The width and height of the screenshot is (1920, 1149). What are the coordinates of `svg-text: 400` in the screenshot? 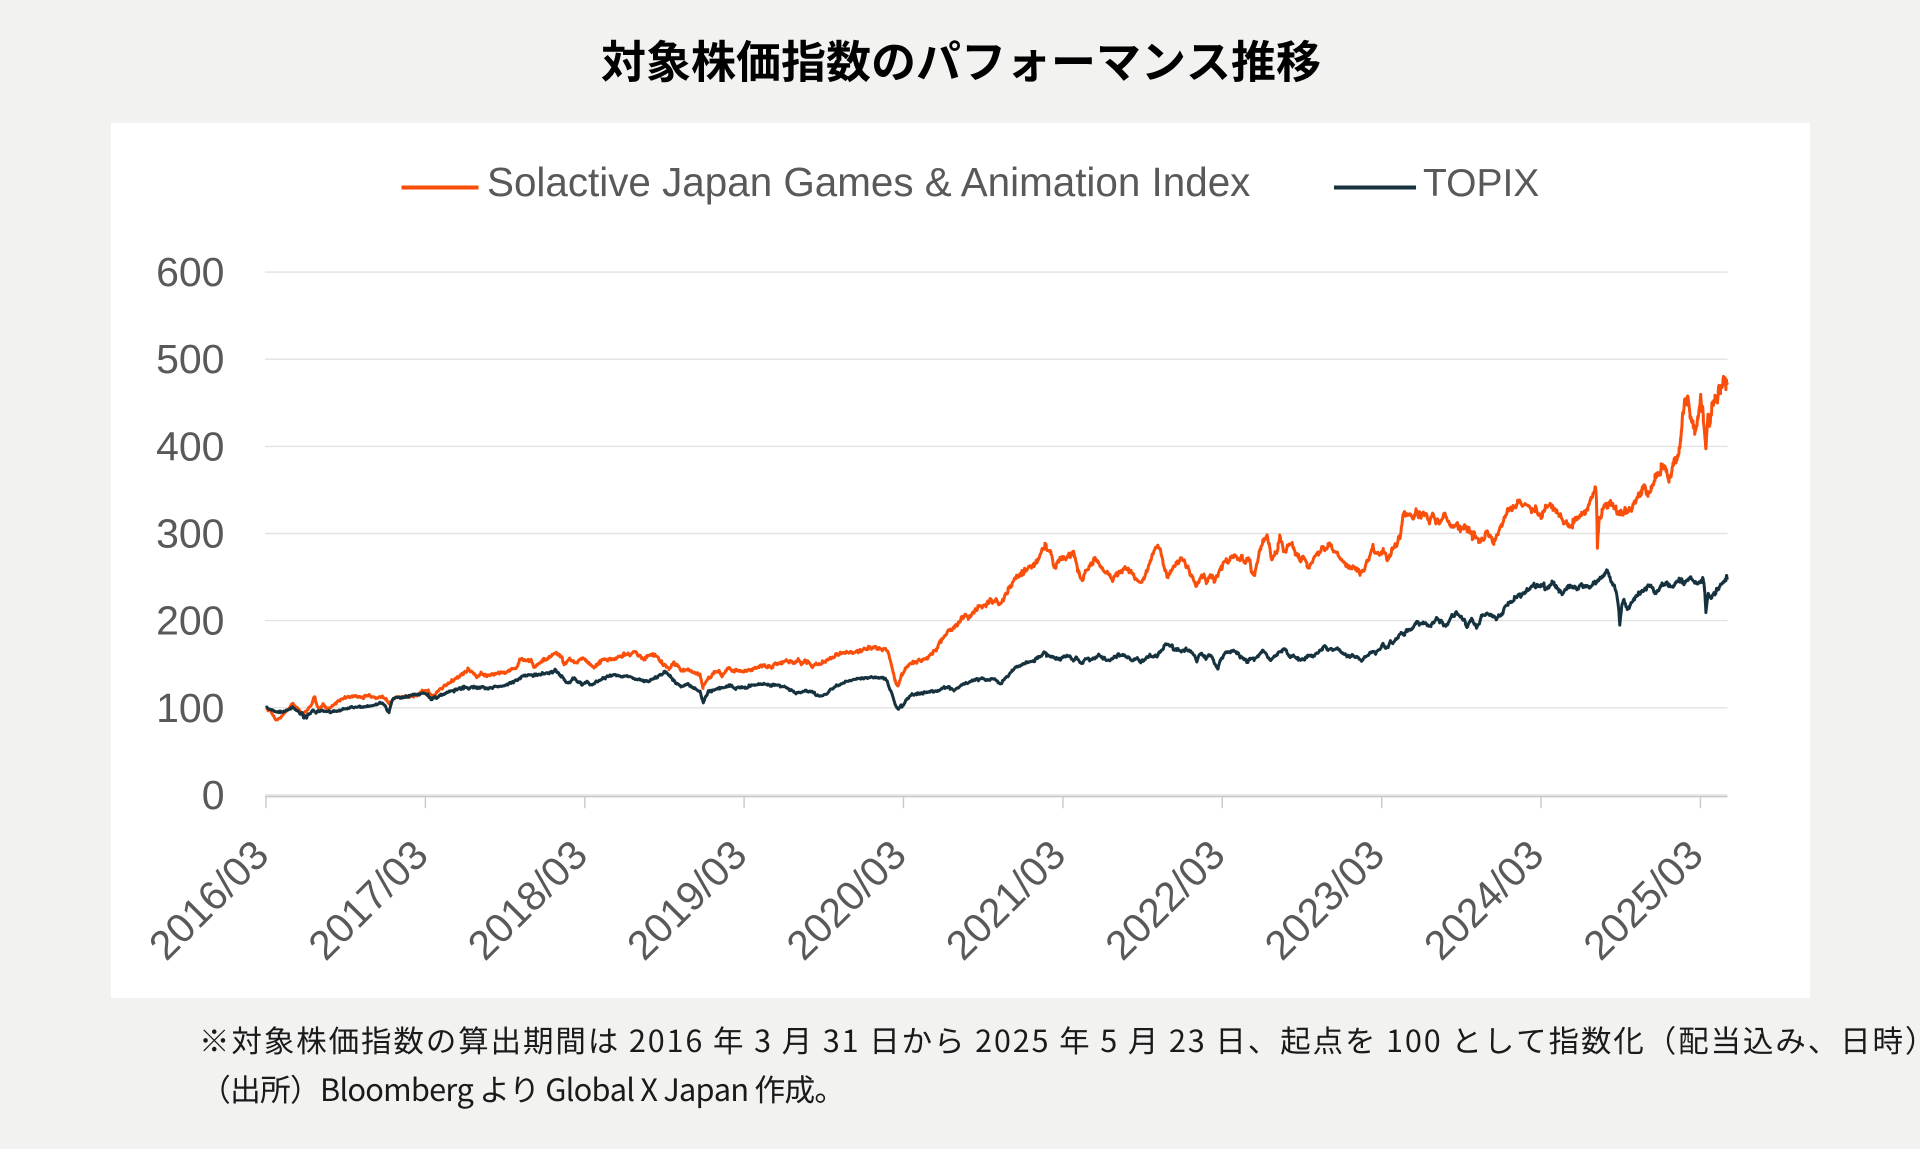 It's located at (190, 446).